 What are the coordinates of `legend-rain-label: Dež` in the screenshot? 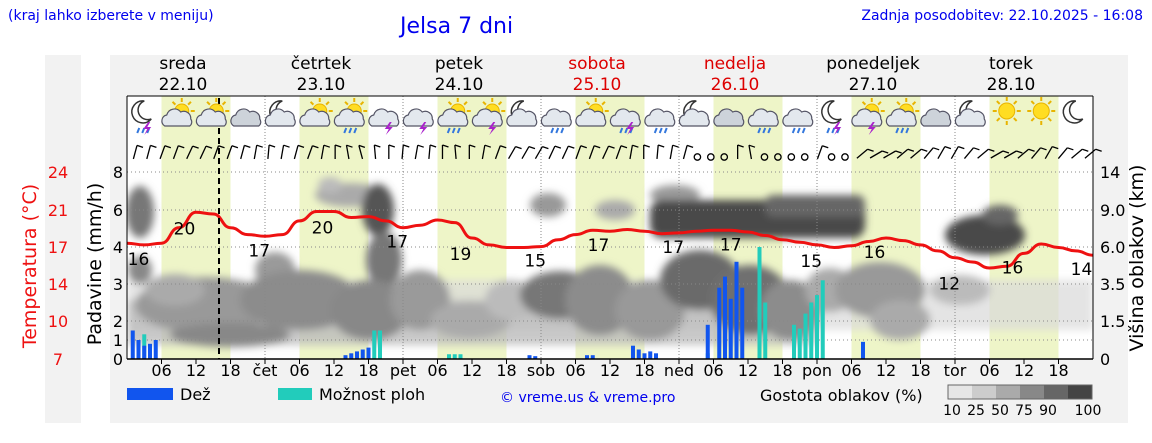 It's located at (195, 394).